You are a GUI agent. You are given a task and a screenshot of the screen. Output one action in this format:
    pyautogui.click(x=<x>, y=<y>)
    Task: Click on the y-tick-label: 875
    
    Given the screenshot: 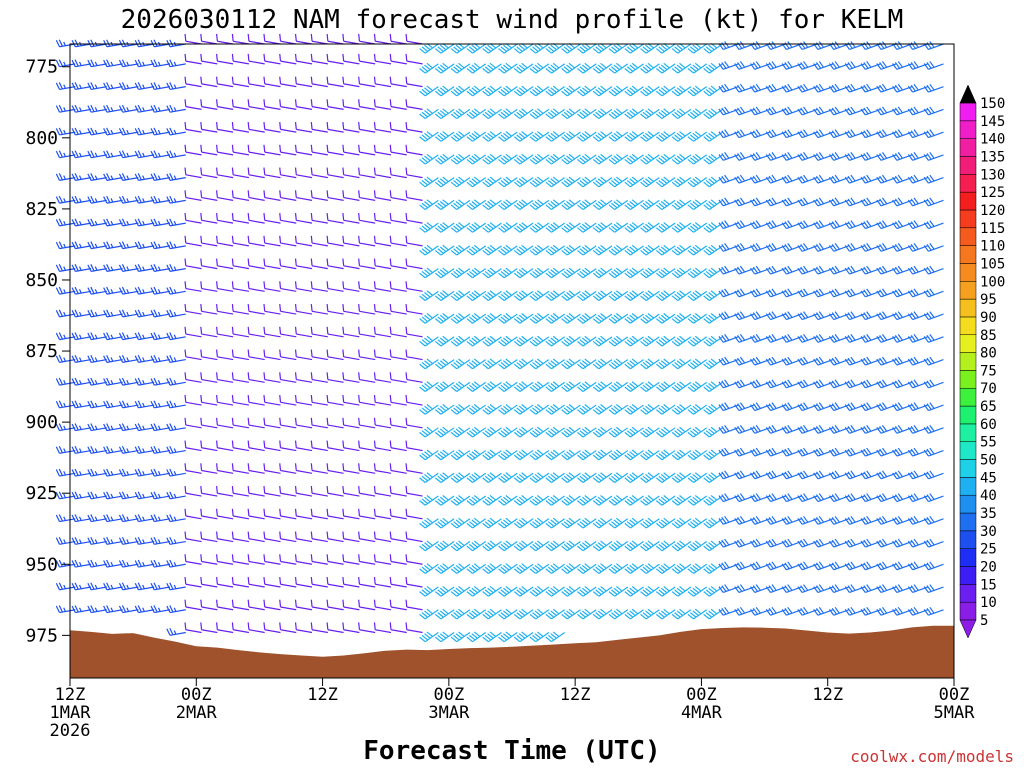 What is the action you would take?
    pyautogui.click(x=41, y=351)
    